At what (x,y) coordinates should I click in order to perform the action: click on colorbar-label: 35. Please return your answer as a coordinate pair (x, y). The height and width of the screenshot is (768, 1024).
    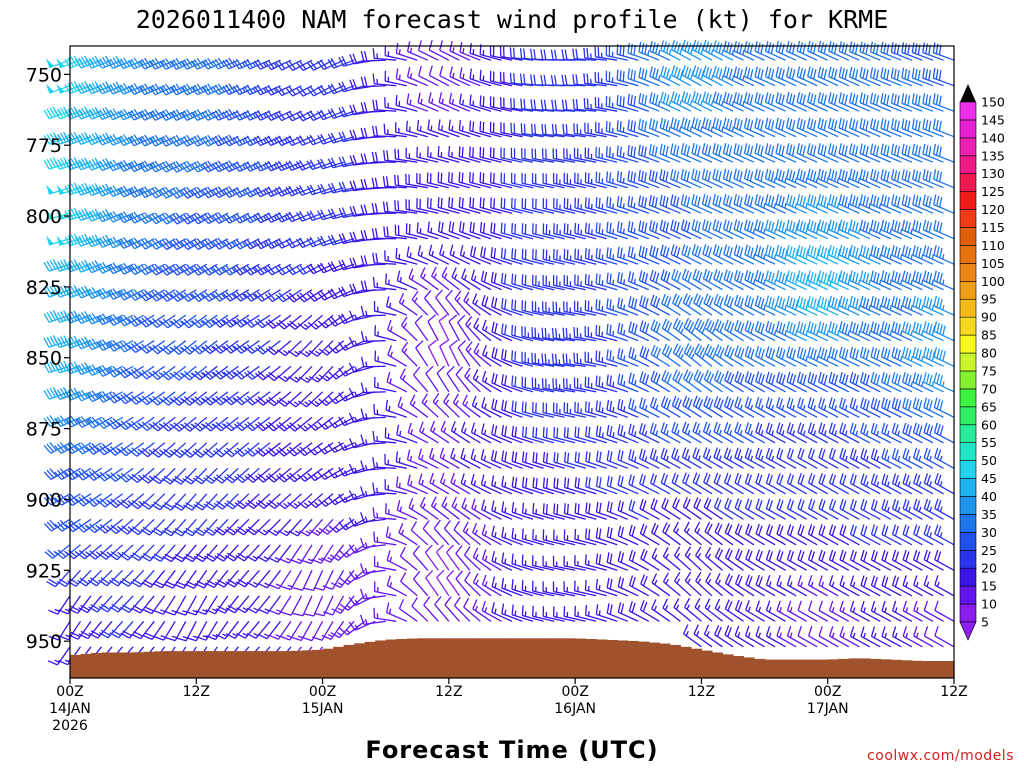
    Looking at the image, I should click on (989, 514).